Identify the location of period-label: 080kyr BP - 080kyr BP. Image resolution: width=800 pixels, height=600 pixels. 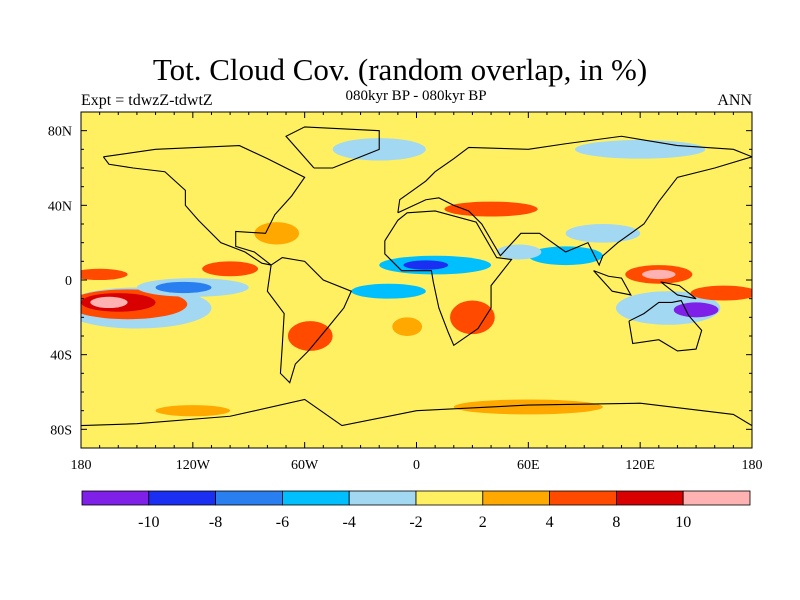
(416, 96).